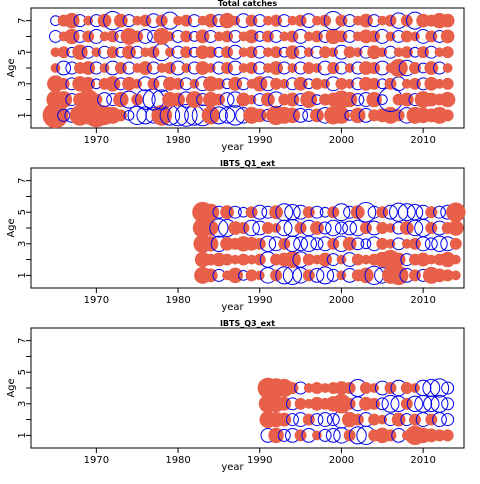 This screenshot has height=484, width=480. What do you see at coordinates (341, 140) in the screenshot?
I see `x-tick-label: 2000` at bounding box center [341, 140].